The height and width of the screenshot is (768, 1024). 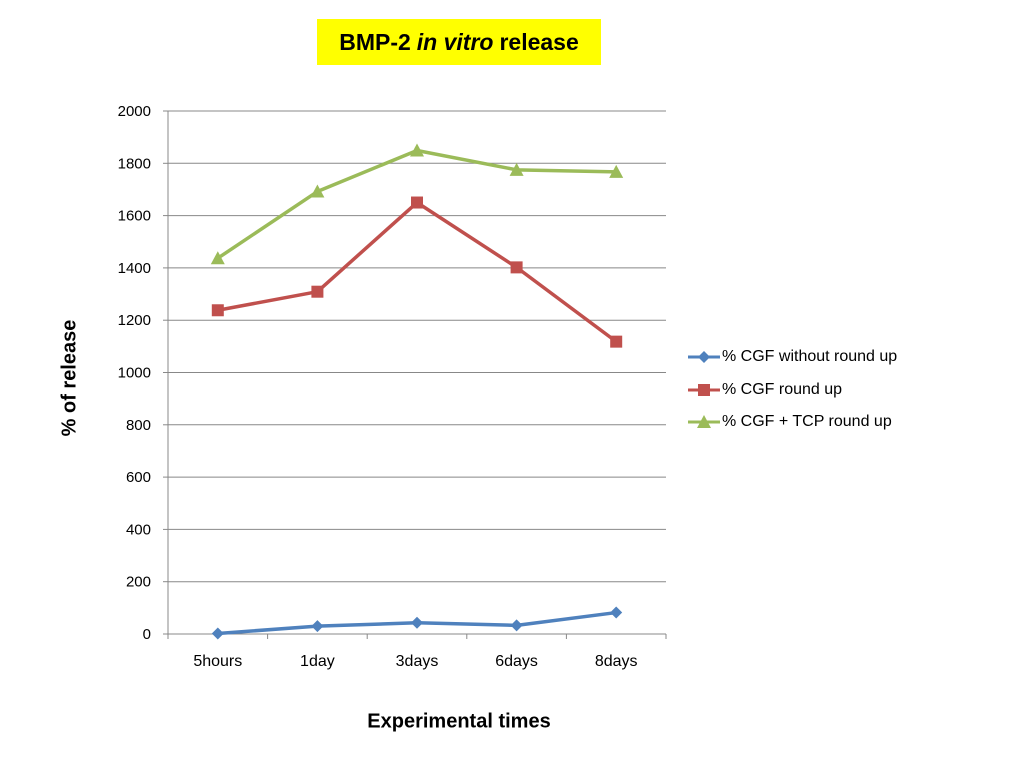 I want to click on x-tick-label: 1day, so click(x=317, y=661).